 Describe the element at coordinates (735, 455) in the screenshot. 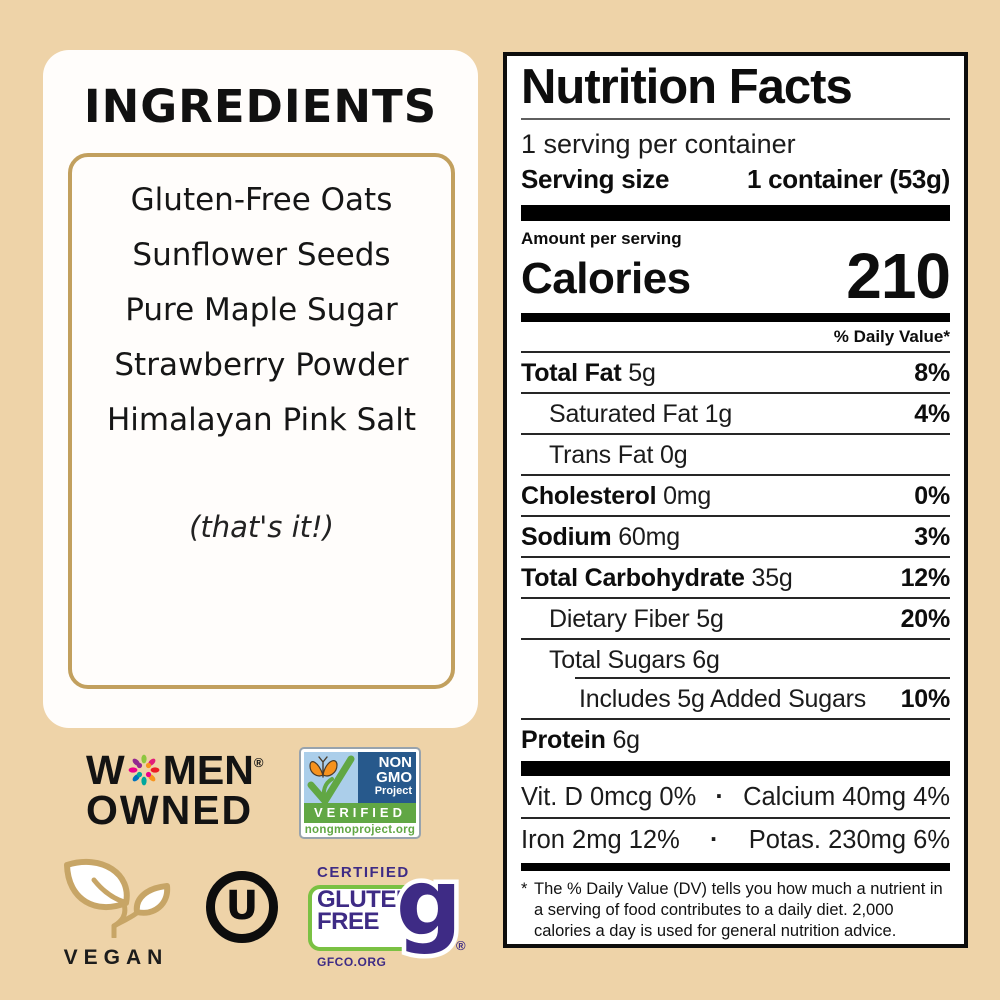

I see `nutrient-row-trans-fat: Trans Fat 0g` at that location.